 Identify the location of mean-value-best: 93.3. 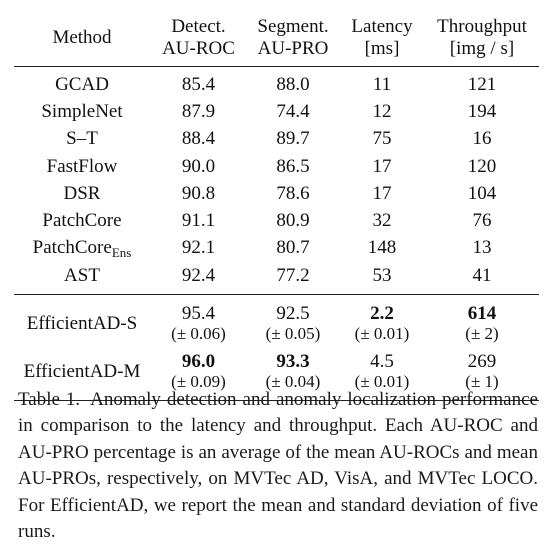
(293, 362).